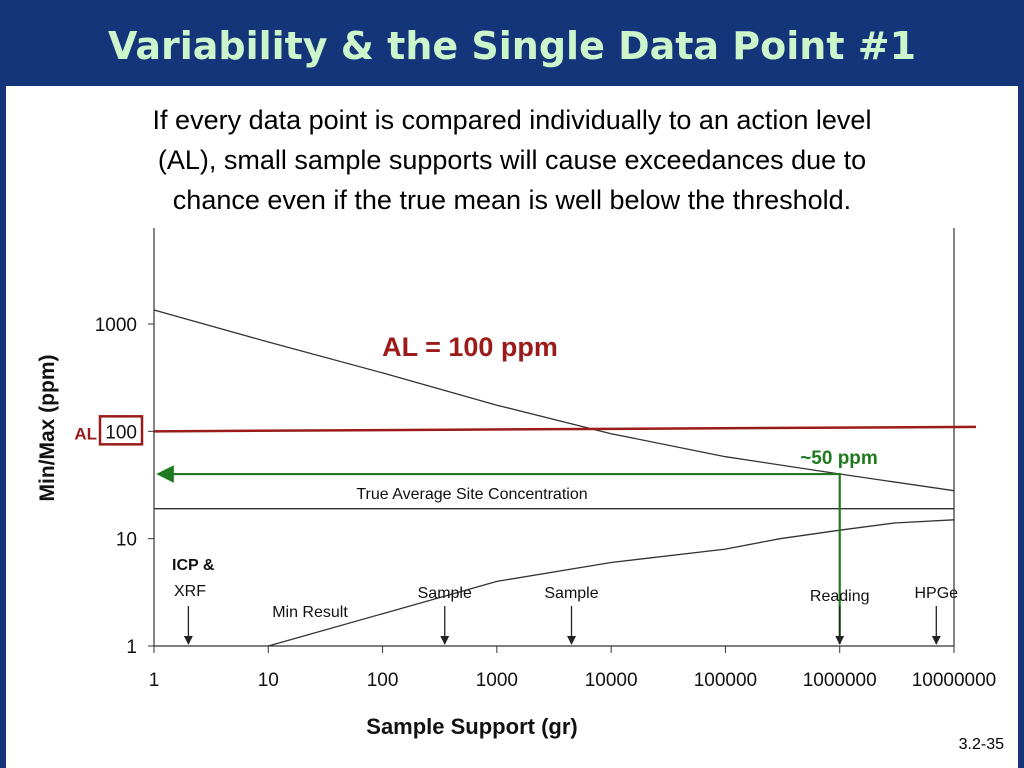 Image resolution: width=1024 pixels, height=768 pixels. Describe the element at coordinates (131, 647) in the screenshot. I see `y-tick-label: 1` at that location.